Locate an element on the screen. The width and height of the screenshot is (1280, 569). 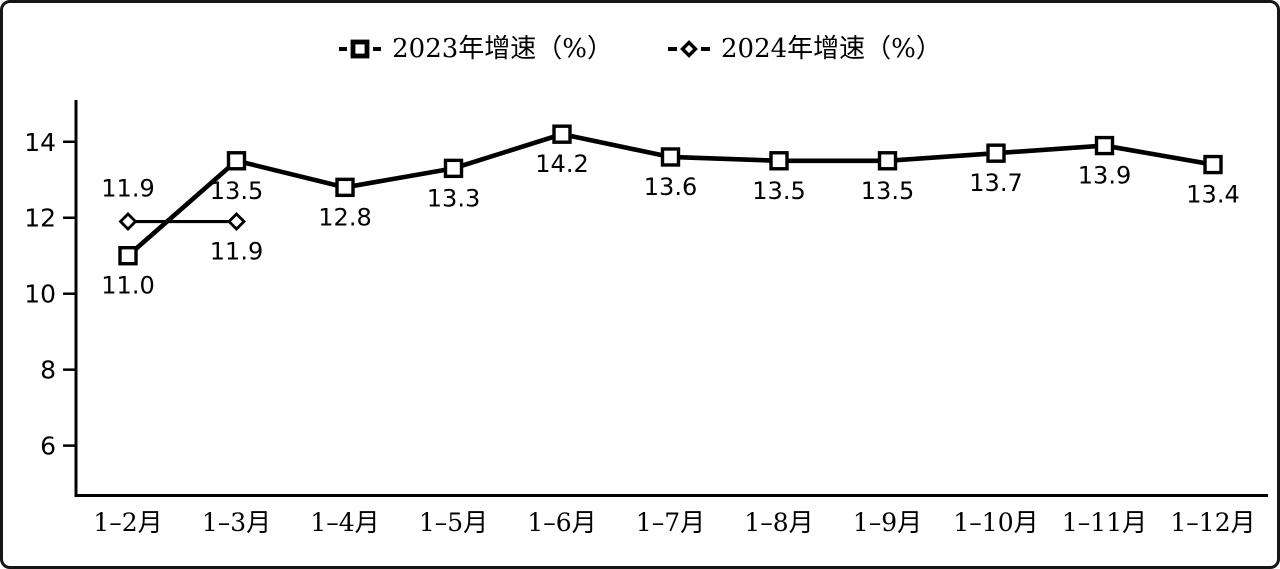
legend-item-2024: 2024年增速（%） is located at coordinates (804, 49).